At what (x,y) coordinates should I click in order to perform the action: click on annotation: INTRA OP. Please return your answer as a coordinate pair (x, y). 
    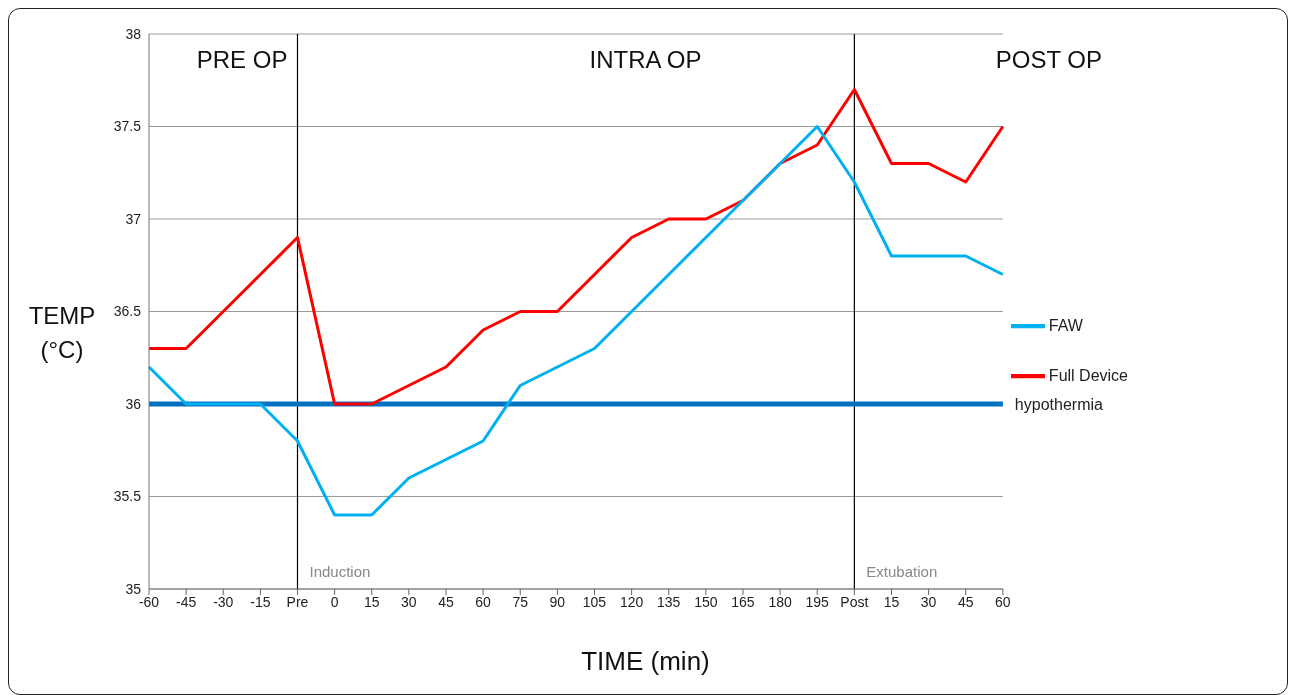
    Looking at the image, I should click on (645, 60).